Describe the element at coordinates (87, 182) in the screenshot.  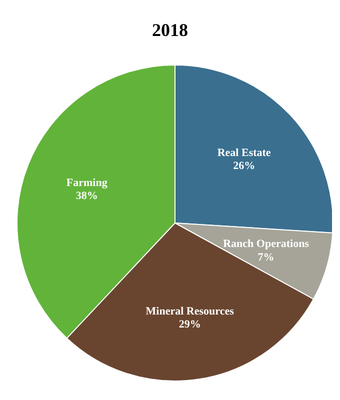
I see `slice-label: Farming` at that location.